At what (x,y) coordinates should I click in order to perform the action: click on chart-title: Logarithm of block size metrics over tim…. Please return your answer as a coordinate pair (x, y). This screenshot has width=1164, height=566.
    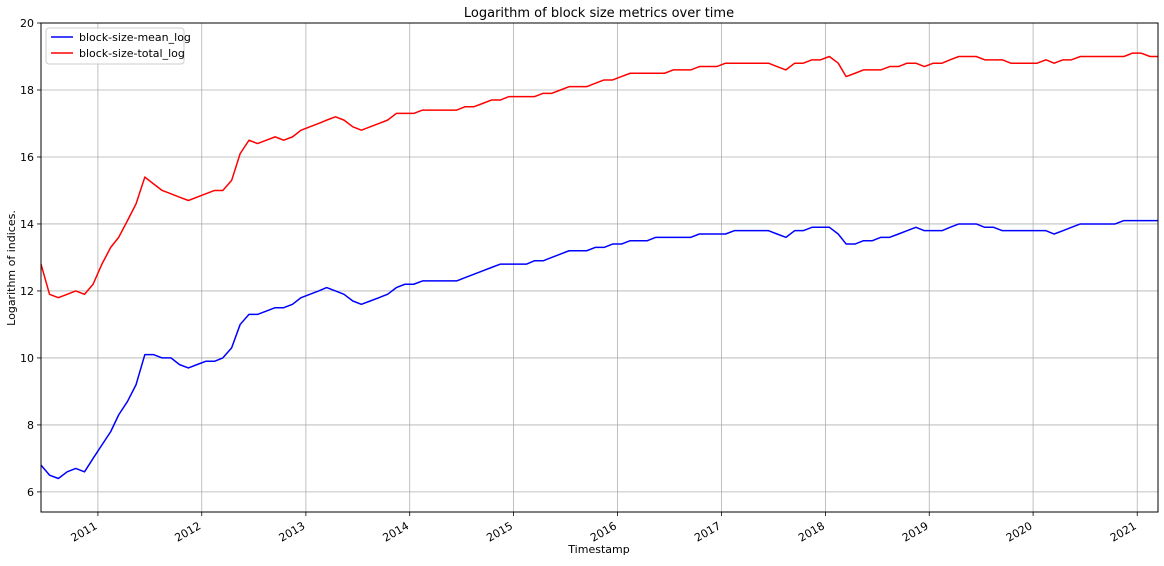
    Looking at the image, I should click on (599, 13).